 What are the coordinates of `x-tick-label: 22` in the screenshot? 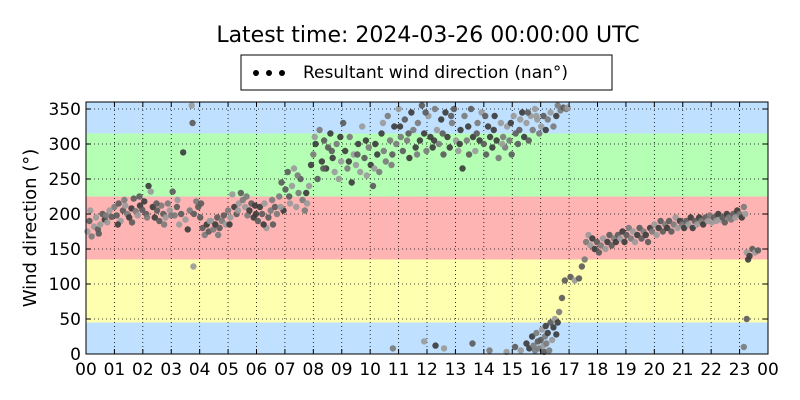 It's located at (711, 370).